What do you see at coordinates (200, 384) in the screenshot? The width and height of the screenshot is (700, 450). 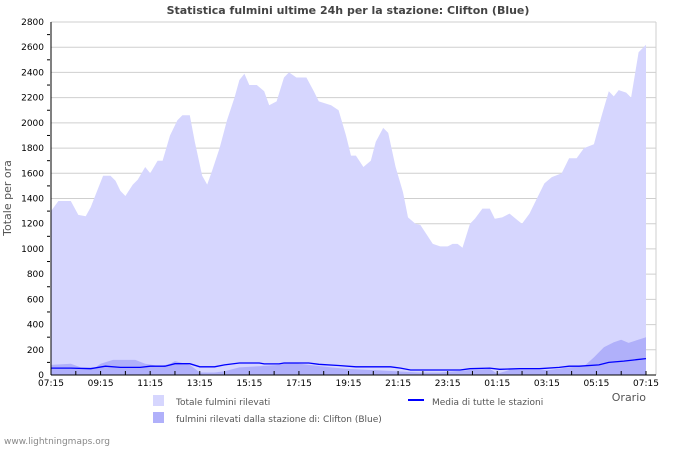 I see `x-tick-label: 13:15` at bounding box center [200, 384].